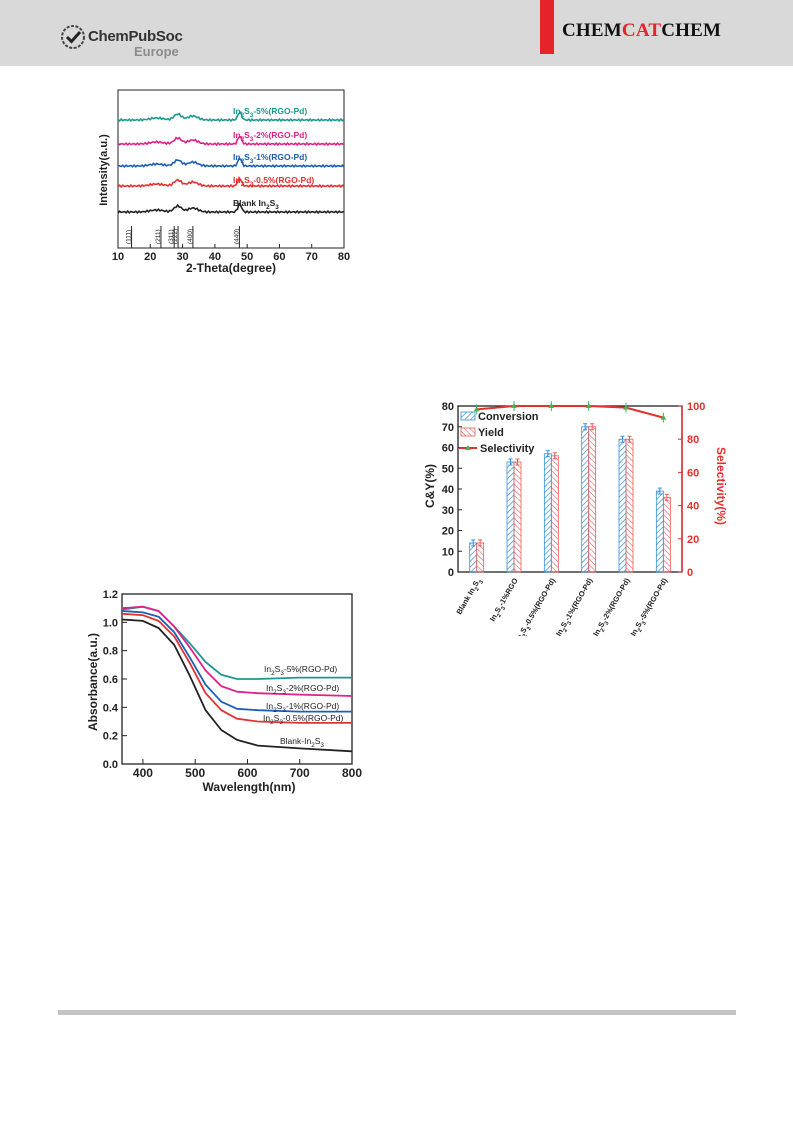 This screenshot has height=1121, width=793. Describe the element at coordinates (93, 682) in the screenshot. I see `uv-ylabel: Absorbance(a.u.)` at that location.